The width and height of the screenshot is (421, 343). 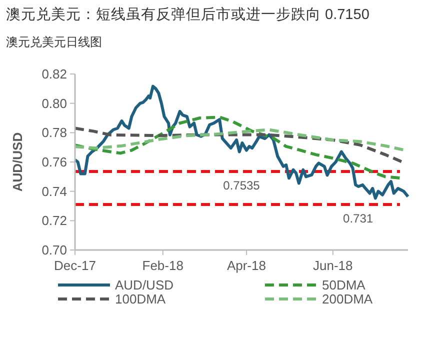 What do you see at coordinates (188, 14) in the screenshot?
I see `chart-title: 澳元兑美元：短线虽有反弹但后市或进一步跌向 0.7150` at bounding box center [188, 14].